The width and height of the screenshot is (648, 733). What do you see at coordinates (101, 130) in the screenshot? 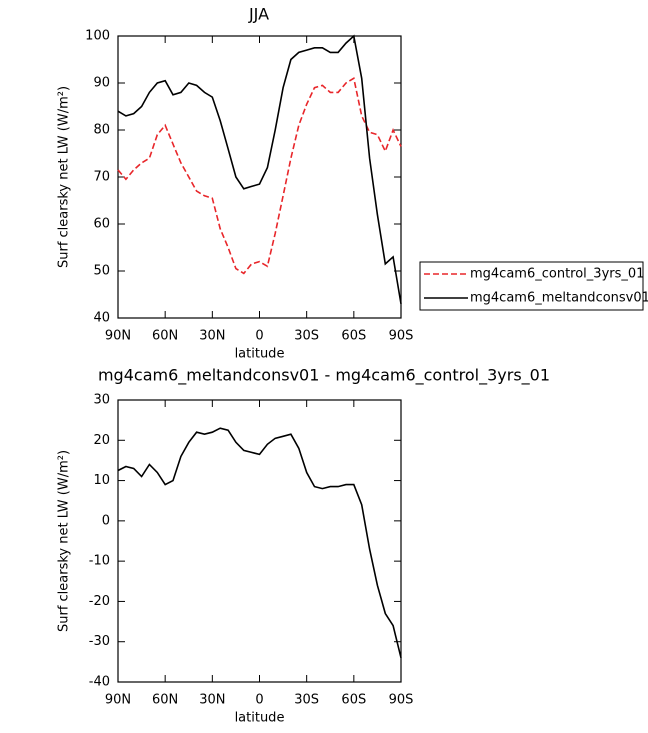
I see `y-tick-label: 80` at bounding box center [101, 130].